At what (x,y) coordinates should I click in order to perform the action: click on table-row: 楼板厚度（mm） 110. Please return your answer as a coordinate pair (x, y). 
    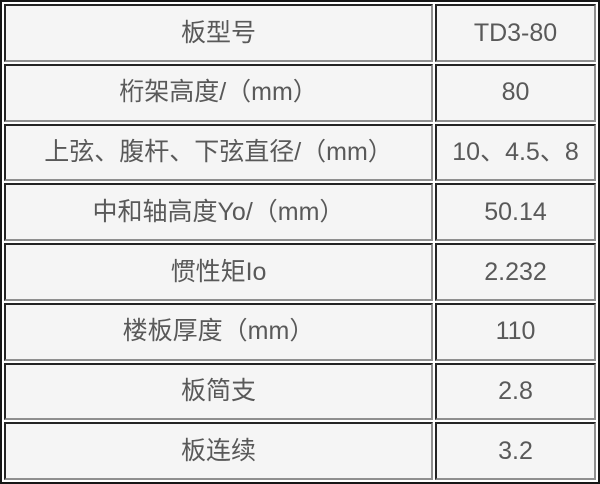
    Looking at the image, I should click on (300, 331).